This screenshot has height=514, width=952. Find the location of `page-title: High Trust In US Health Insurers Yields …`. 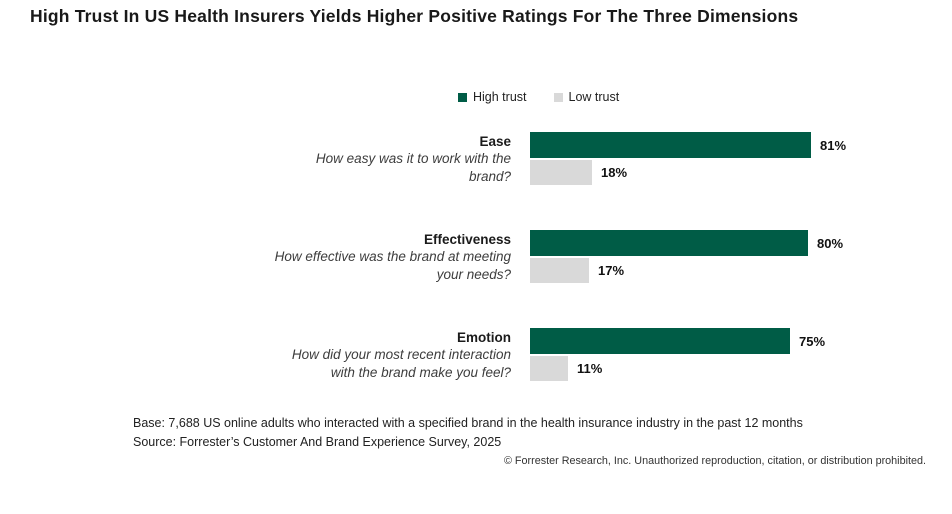

page-title: High Trust In US Health Insurers Yields … is located at coordinates (414, 16).